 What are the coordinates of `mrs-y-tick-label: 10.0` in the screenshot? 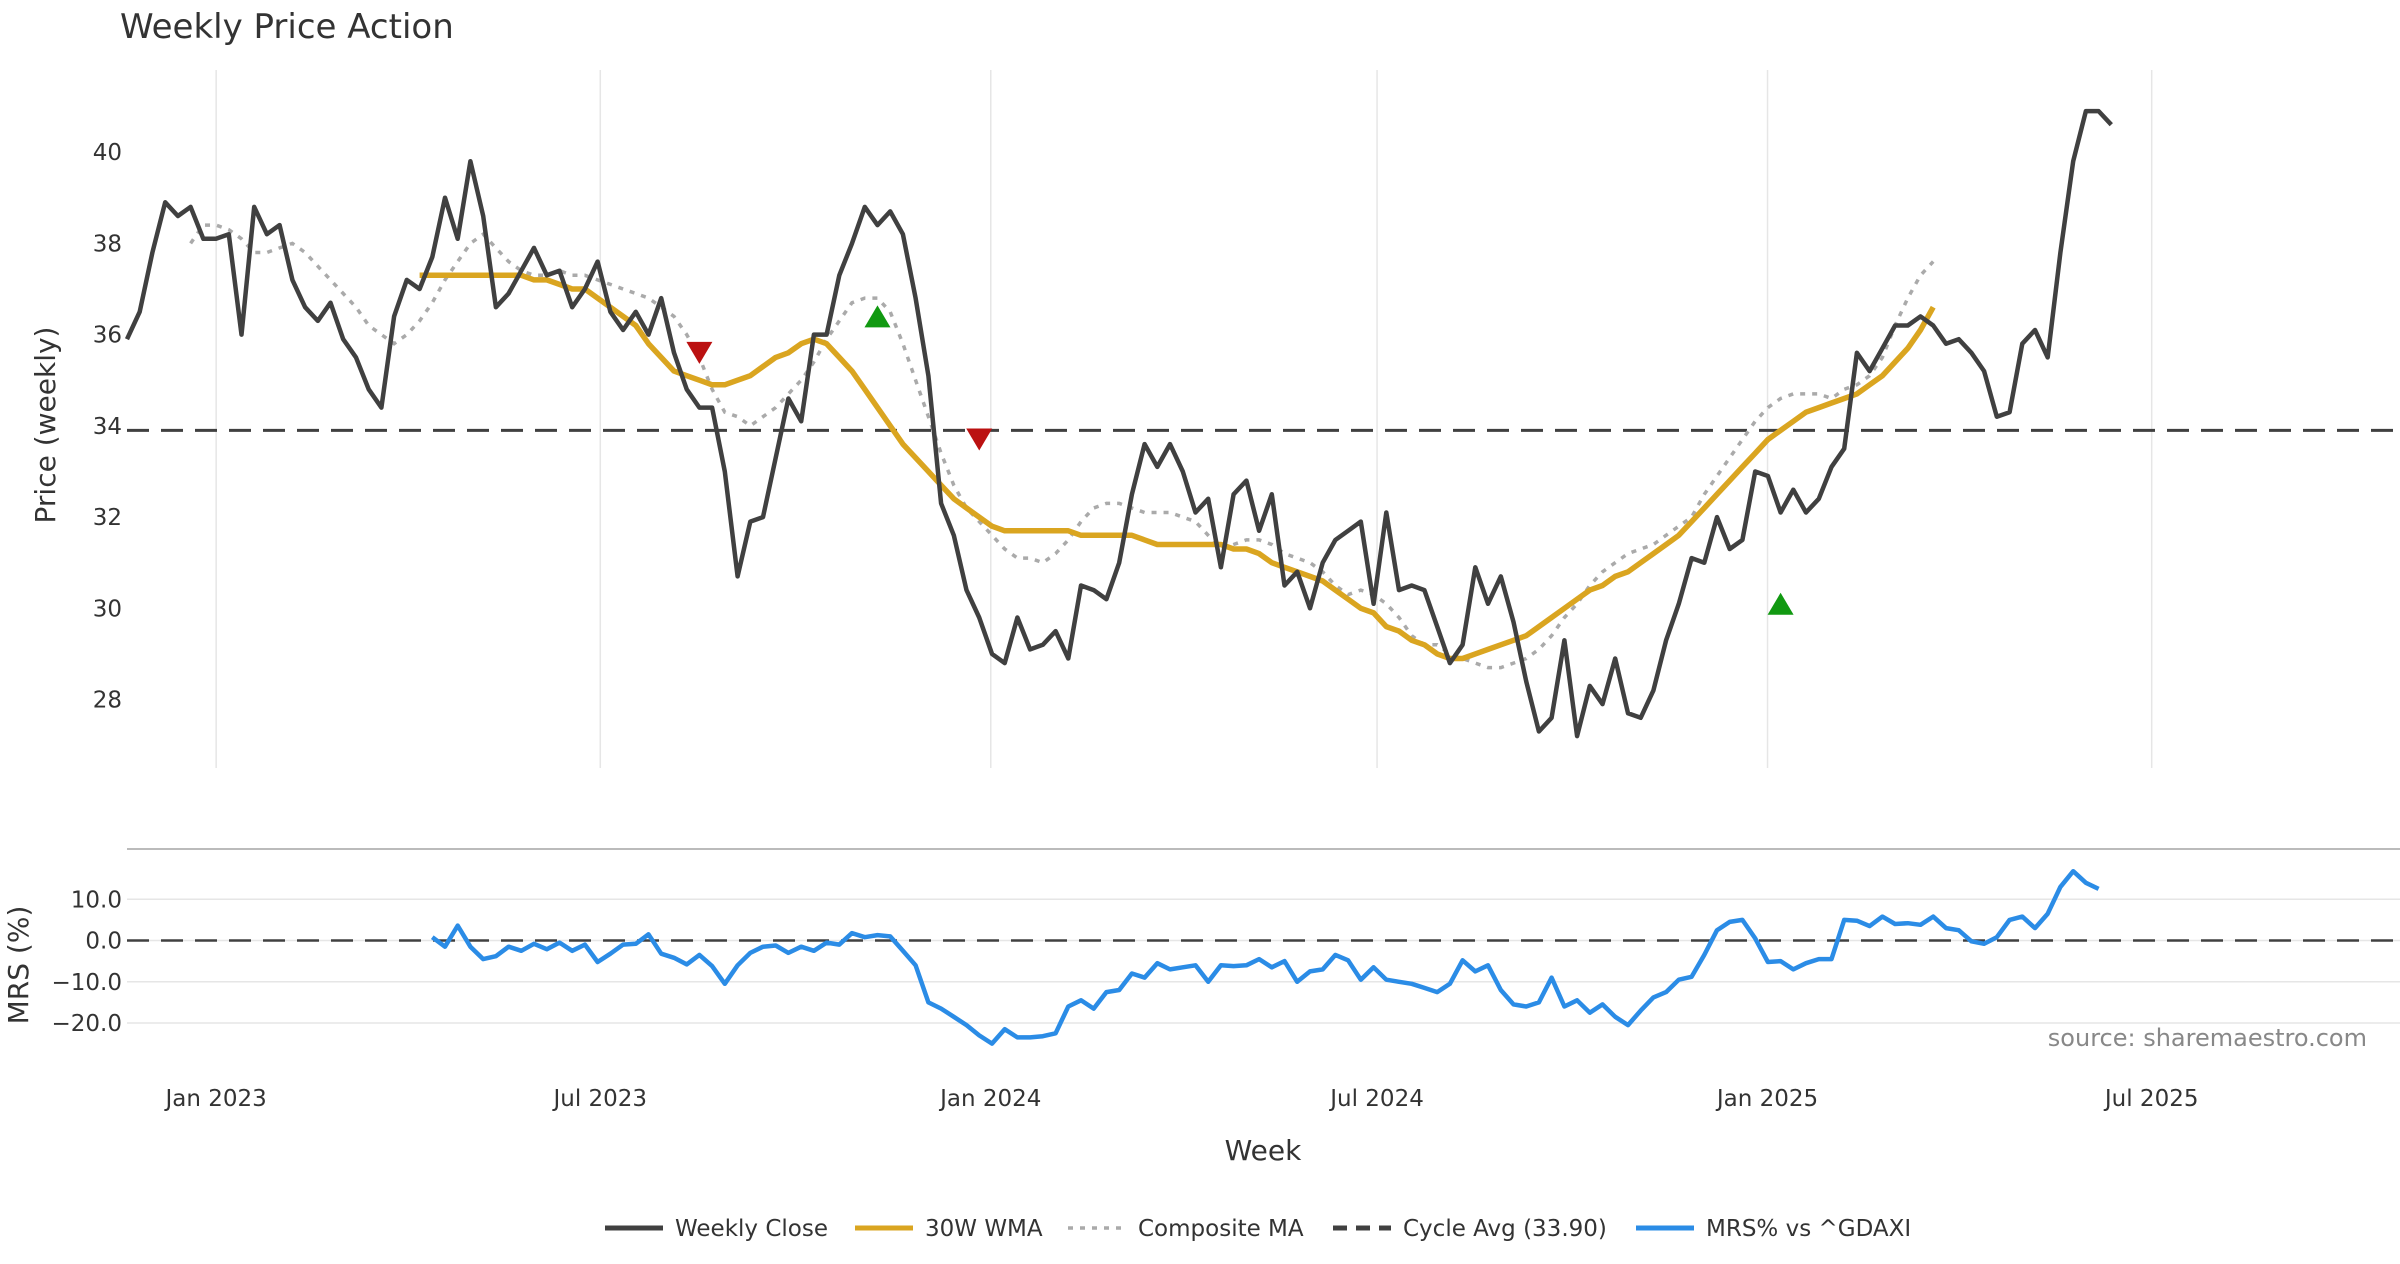 It's located at (96, 900).